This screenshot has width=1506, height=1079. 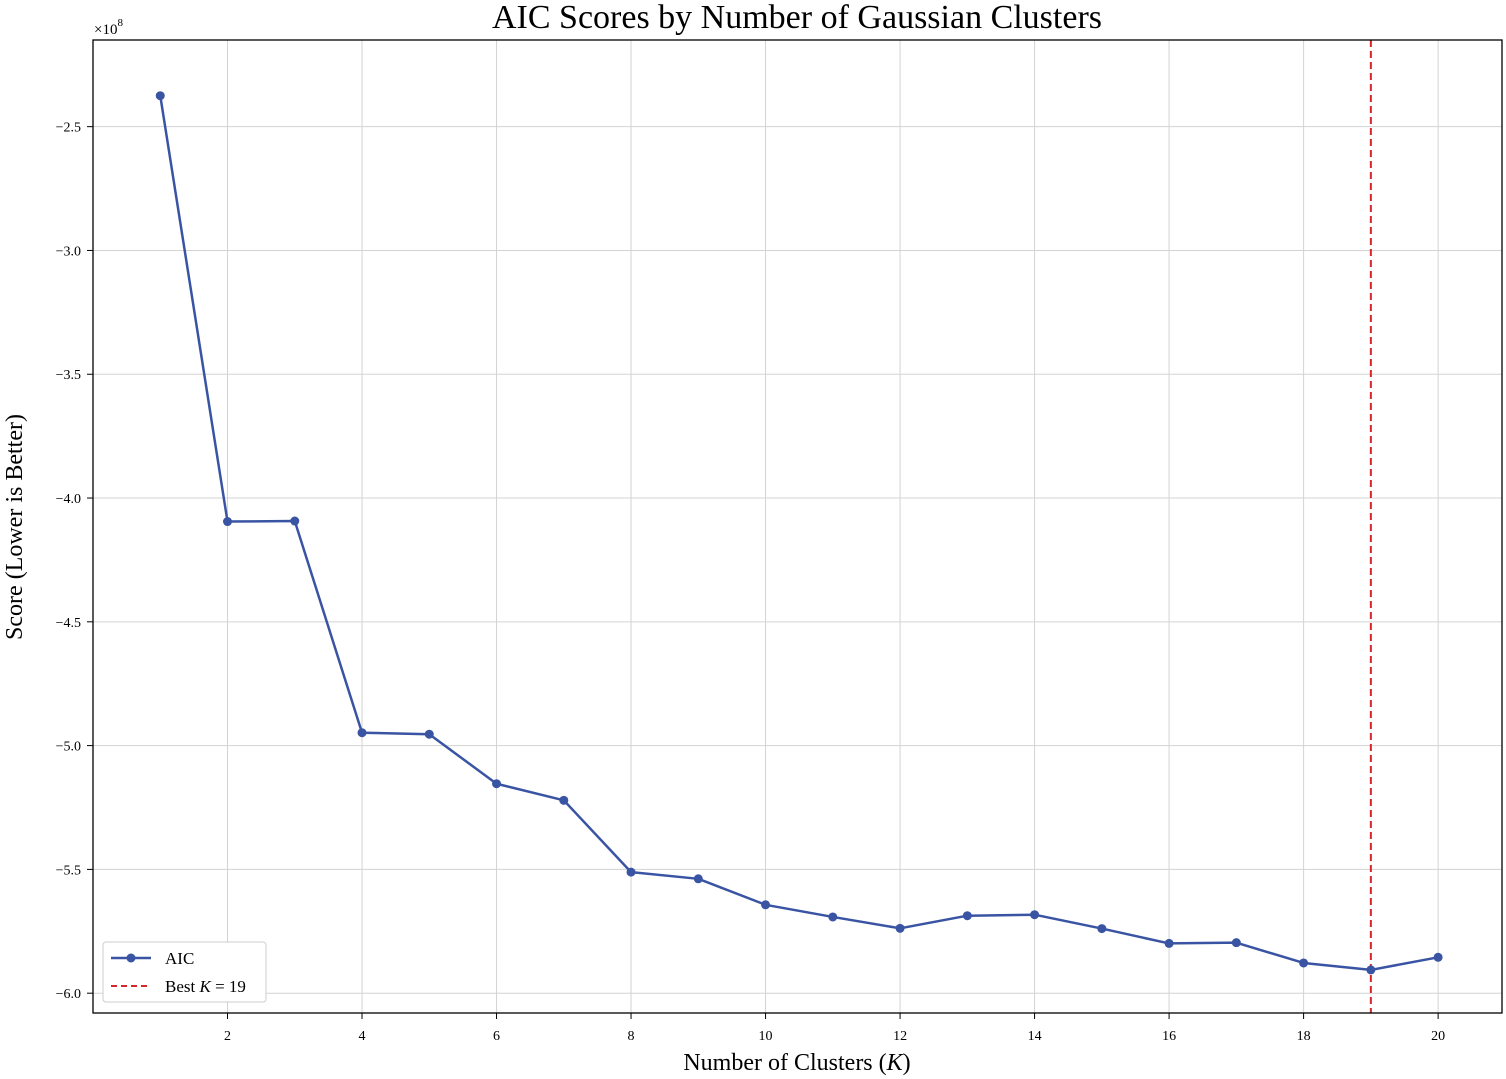 What do you see at coordinates (228, 986) in the screenshot?
I see `best-label-suffix: = 19` at bounding box center [228, 986].